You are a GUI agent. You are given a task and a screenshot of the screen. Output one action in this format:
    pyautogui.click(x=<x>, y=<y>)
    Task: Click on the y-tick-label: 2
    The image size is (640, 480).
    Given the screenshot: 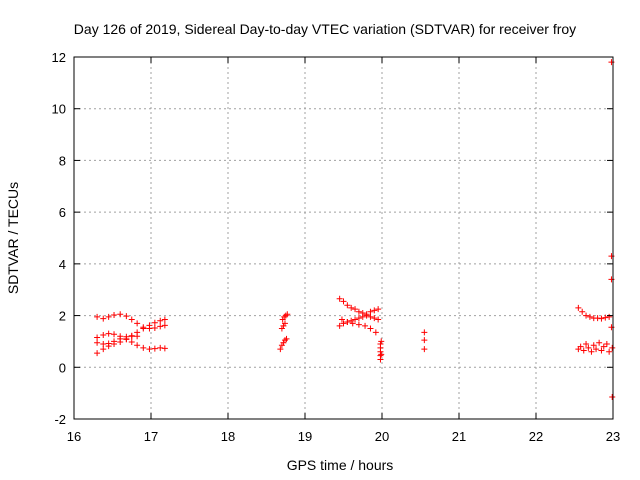 What is the action you would take?
    pyautogui.click(x=62, y=316)
    